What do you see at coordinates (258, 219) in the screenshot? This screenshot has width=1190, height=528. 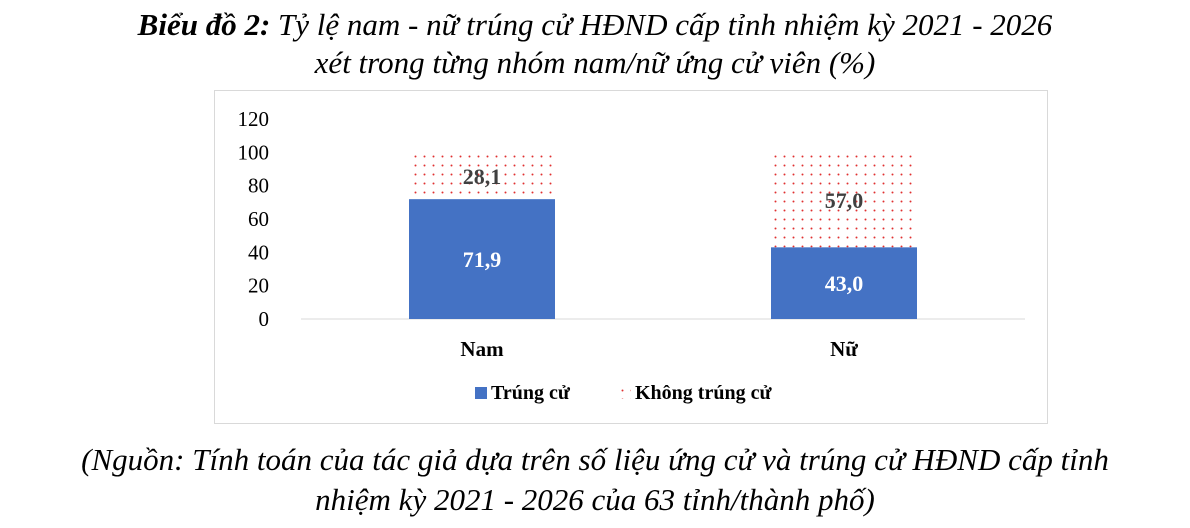 I see `y-tick-label-60: 60` at bounding box center [258, 219].